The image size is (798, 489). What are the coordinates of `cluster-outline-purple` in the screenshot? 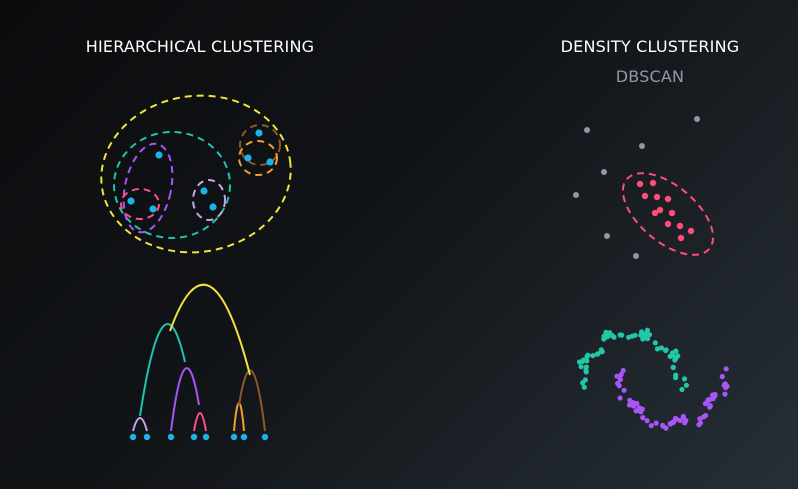 It's located at (148, 188).